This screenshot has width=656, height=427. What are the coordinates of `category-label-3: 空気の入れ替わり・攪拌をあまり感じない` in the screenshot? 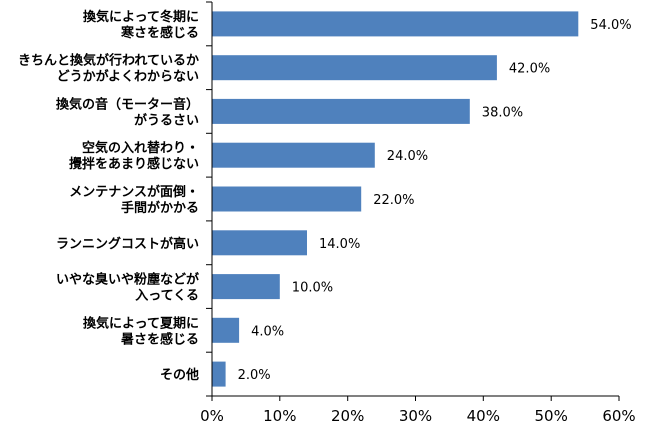 It's located at (134, 156).